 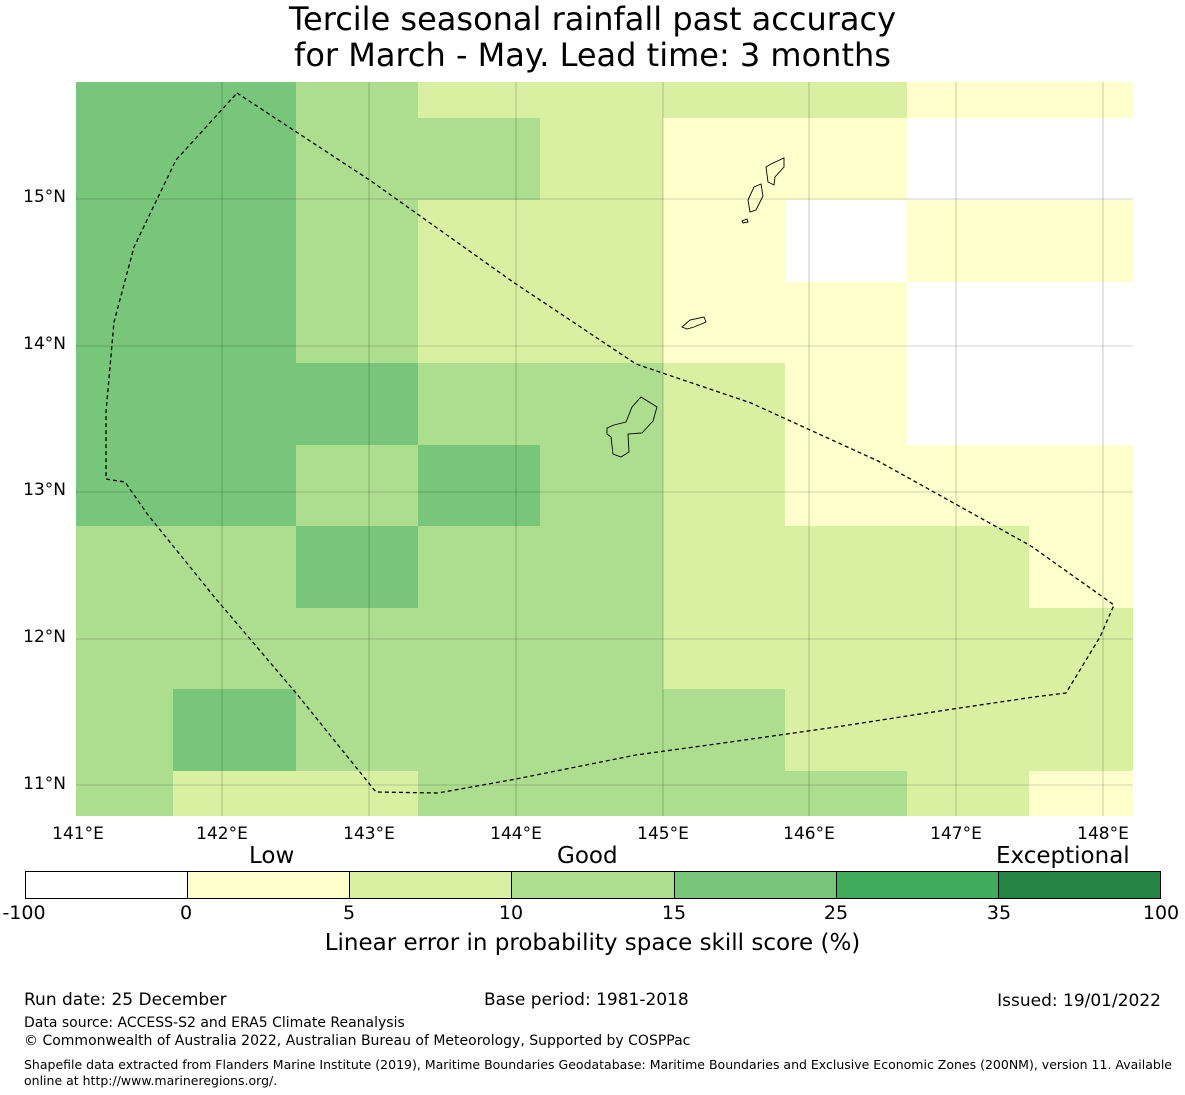 What do you see at coordinates (592, 55) in the screenshot?
I see `map-title-line2: for March - May. Lead time: 3 months` at bounding box center [592, 55].